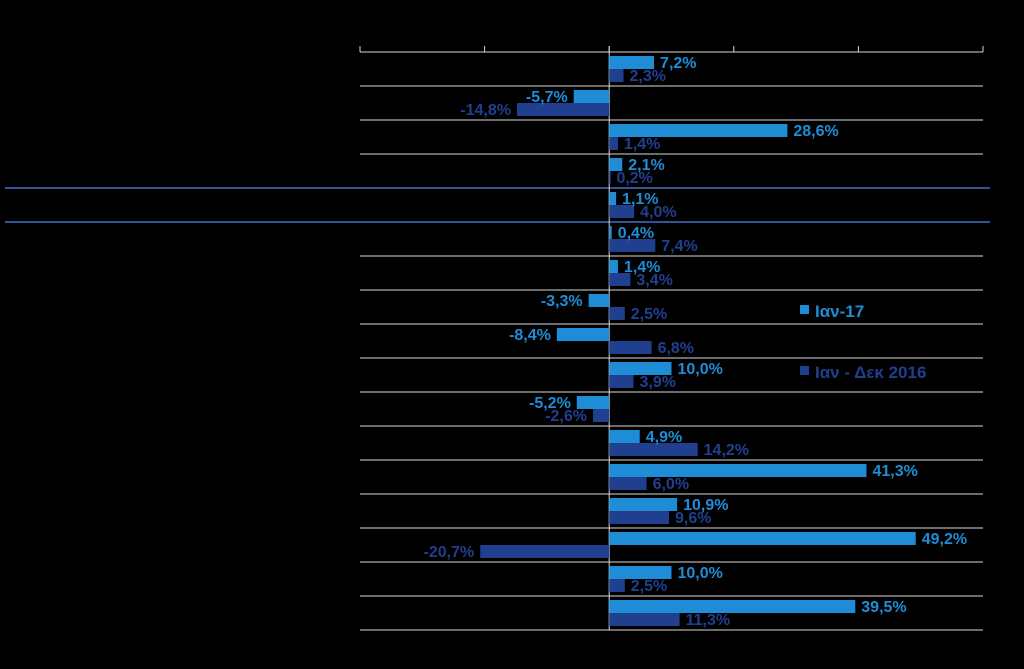 This screenshot has width=1024, height=669. I want to click on data-label-series-1: 0,4%, so click(636, 233).